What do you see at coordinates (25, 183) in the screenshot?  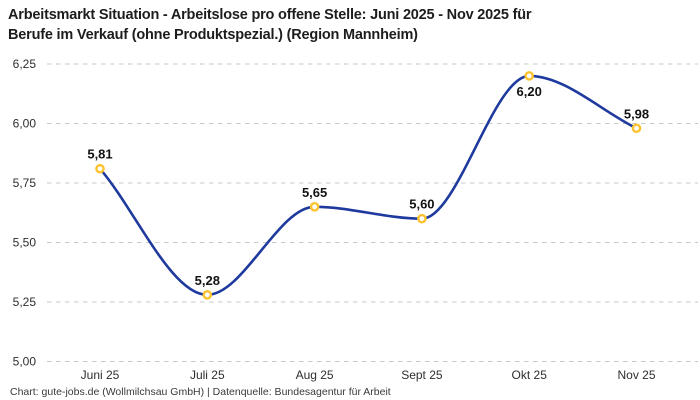 I see `y-tick-label: 5,75` at bounding box center [25, 183].